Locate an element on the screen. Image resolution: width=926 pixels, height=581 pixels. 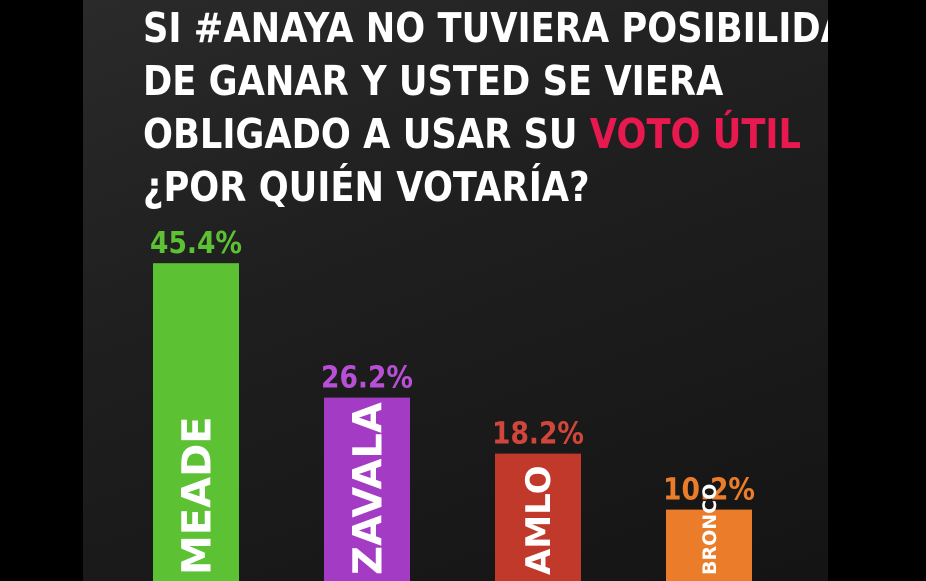
bar-meade is located at coordinates (196, 422).